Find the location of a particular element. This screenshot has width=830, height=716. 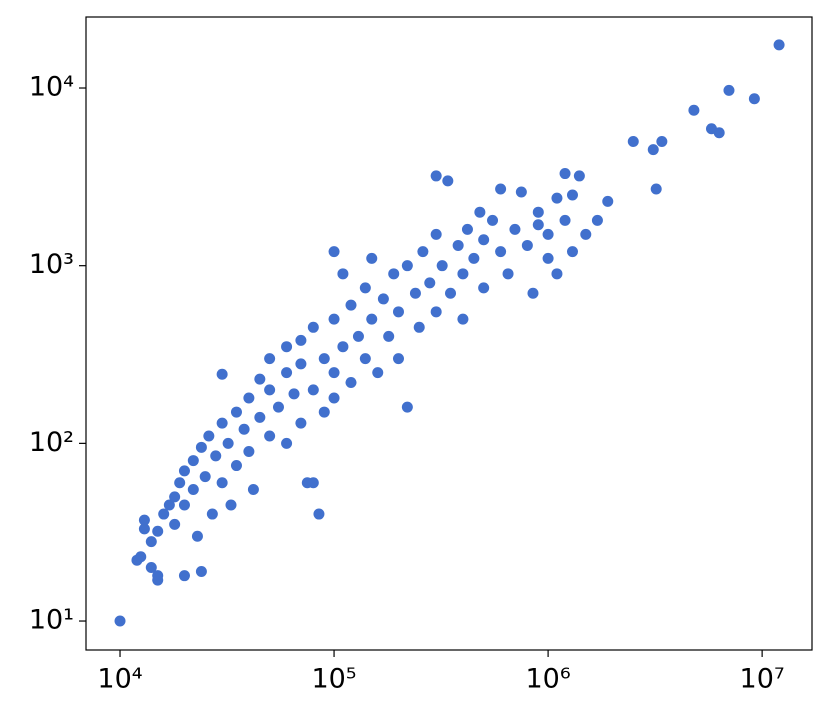

y-tick-label: 10¹ is located at coordinates (51, 620).